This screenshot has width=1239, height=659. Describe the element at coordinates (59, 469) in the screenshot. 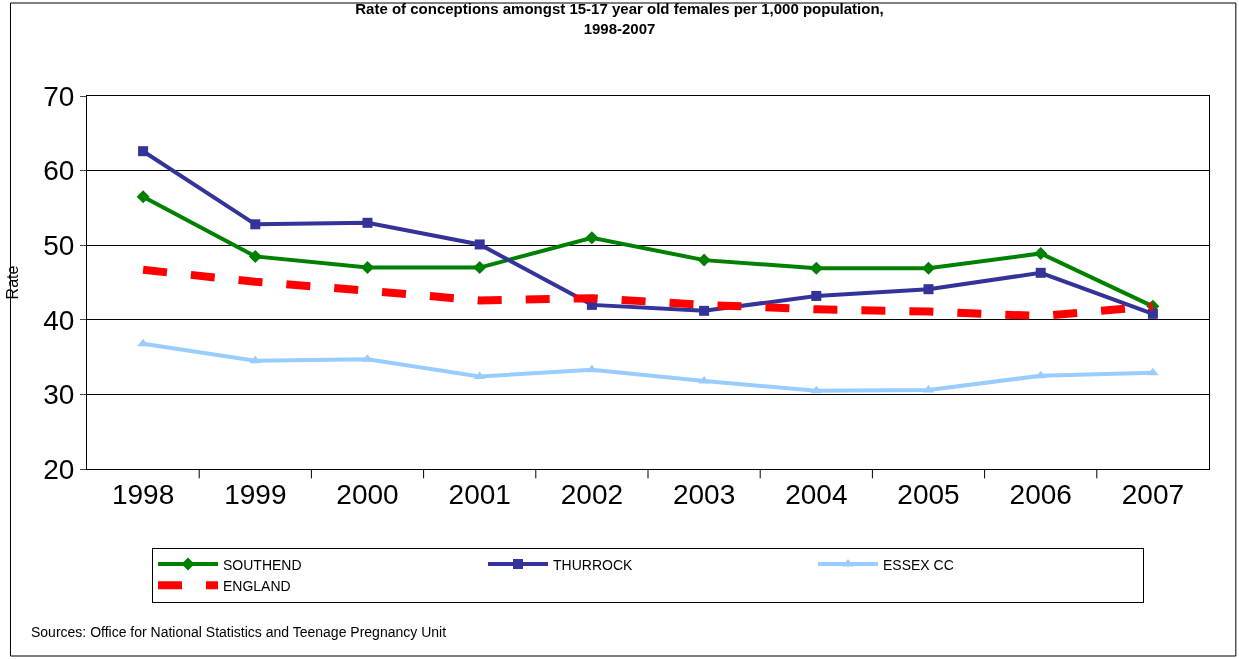

I see `y-tick-label: 20` at that location.